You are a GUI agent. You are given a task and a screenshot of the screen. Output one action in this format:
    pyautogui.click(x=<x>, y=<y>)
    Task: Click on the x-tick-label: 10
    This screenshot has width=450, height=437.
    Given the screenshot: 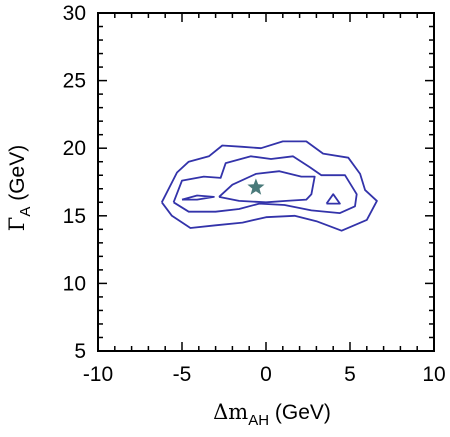 What is the action you would take?
    pyautogui.click(x=433, y=374)
    